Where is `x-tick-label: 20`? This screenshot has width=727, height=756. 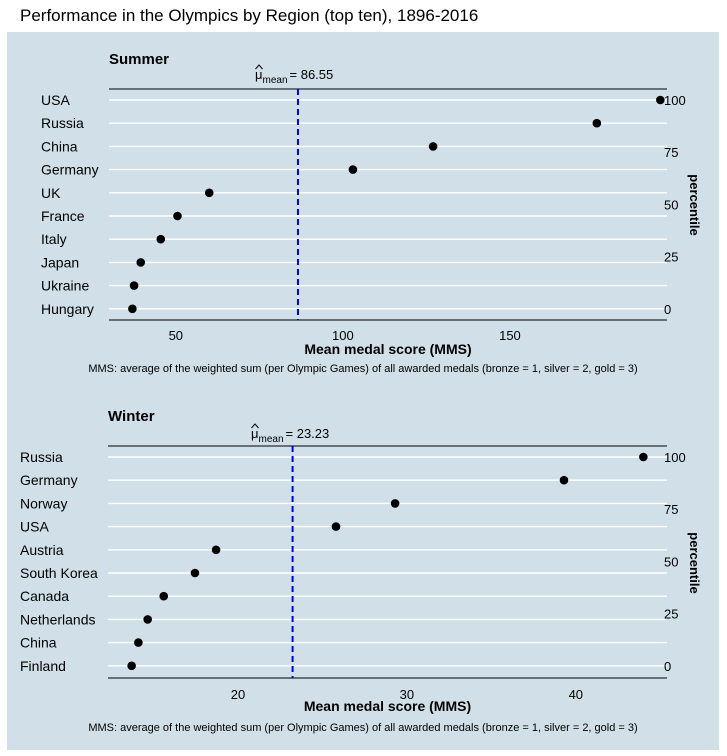 x-tick-label: 20 is located at coordinates (238, 694).